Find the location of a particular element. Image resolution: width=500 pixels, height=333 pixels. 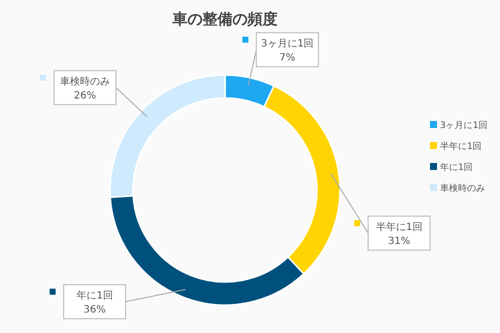

legend-label: 車検時のみ is located at coordinates (85, 82).